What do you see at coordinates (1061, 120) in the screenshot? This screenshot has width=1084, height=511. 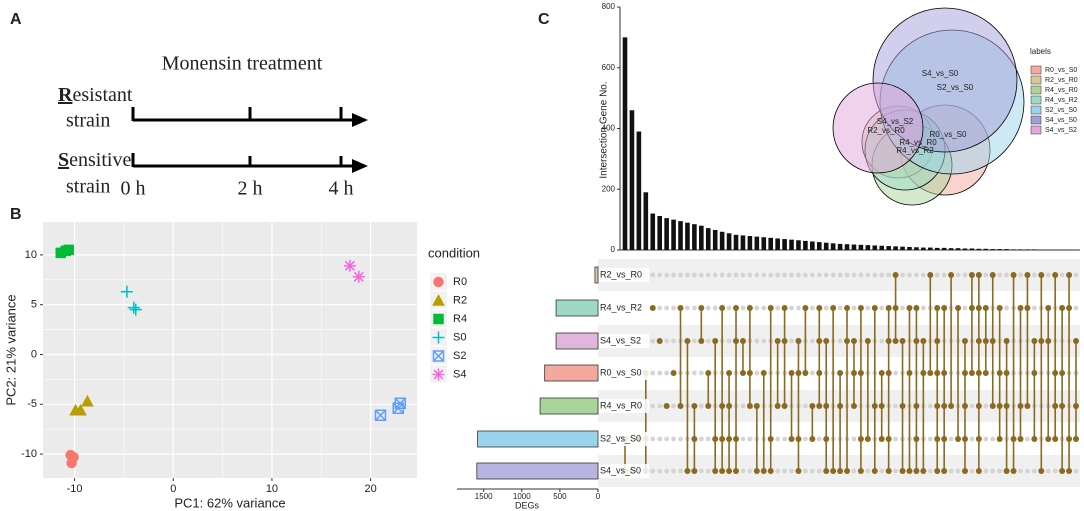 I see `legend-label: S4_vs_S0` at bounding box center [1061, 120].